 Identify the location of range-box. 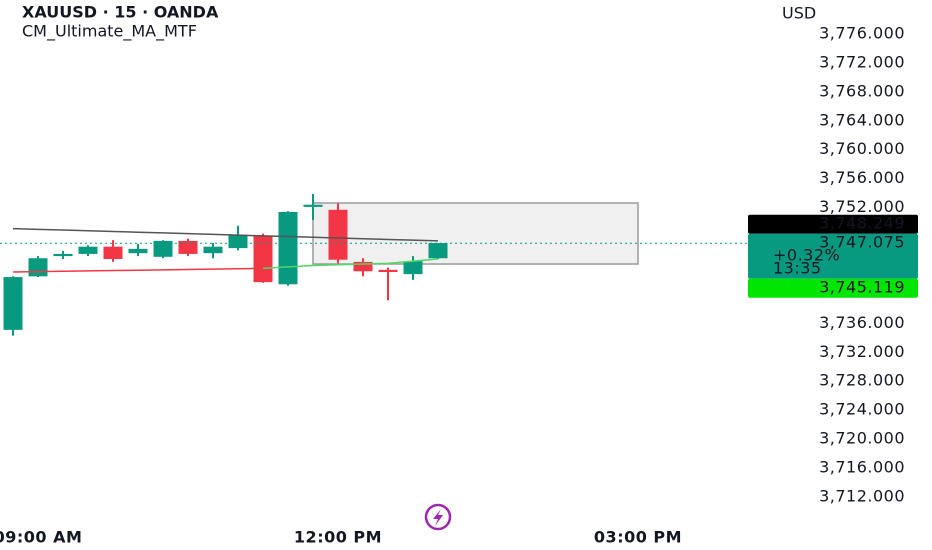
(475, 233).